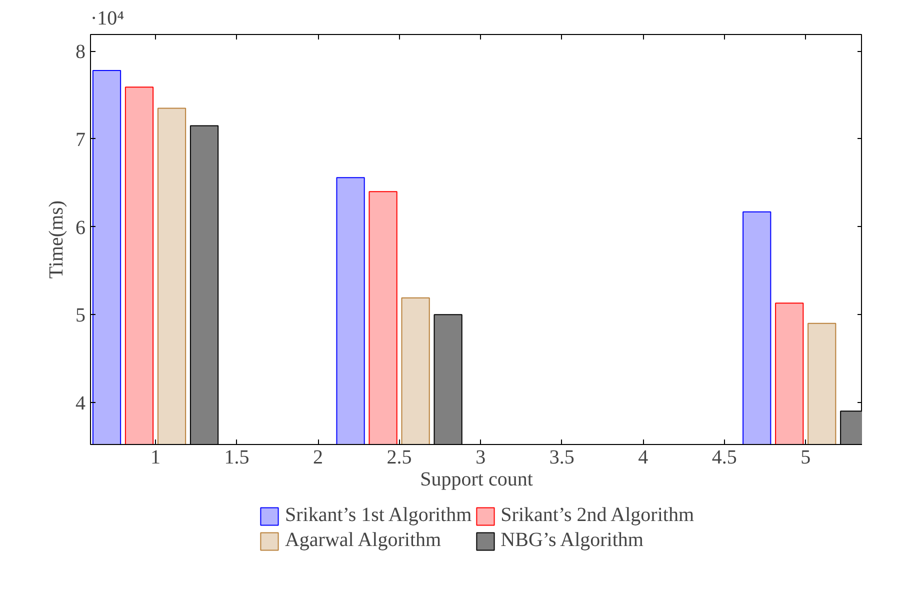 This screenshot has height=615, width=899. I want to click on x-tick-label: 1, so click(155, 457).